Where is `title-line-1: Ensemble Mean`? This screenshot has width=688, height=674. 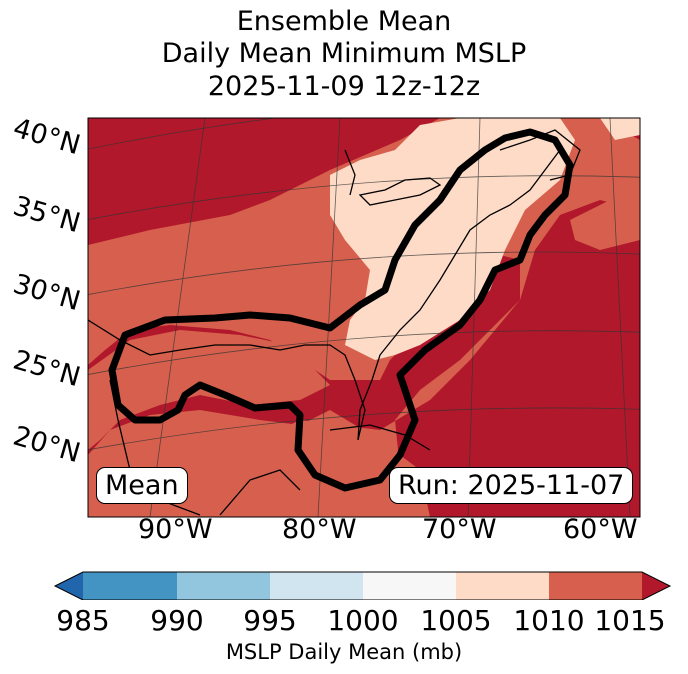
title-line-1: Ensemble Mean is located at coordinates (344, 21).